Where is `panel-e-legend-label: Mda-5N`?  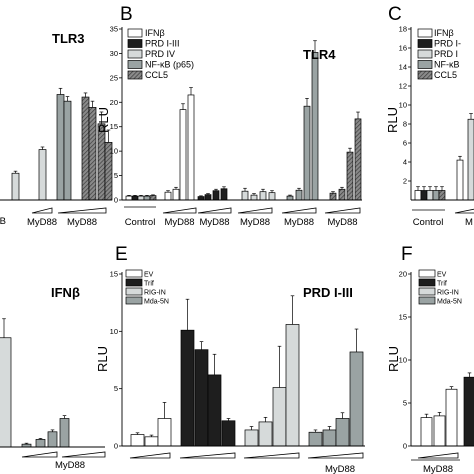 panel-e-legend-label: Mda-5N is located at coordinates (156, 302).